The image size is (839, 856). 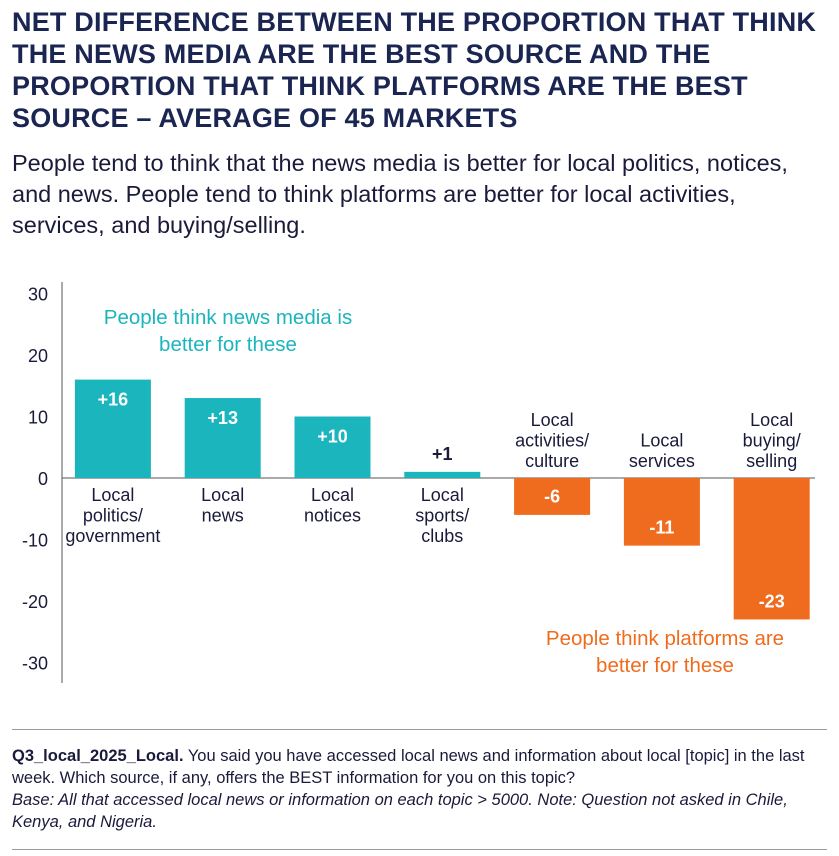 What do you see at coordinates (43, 479) in the screenshot?
I see `y-tick-label: 0` at bounding box center [43, 479].